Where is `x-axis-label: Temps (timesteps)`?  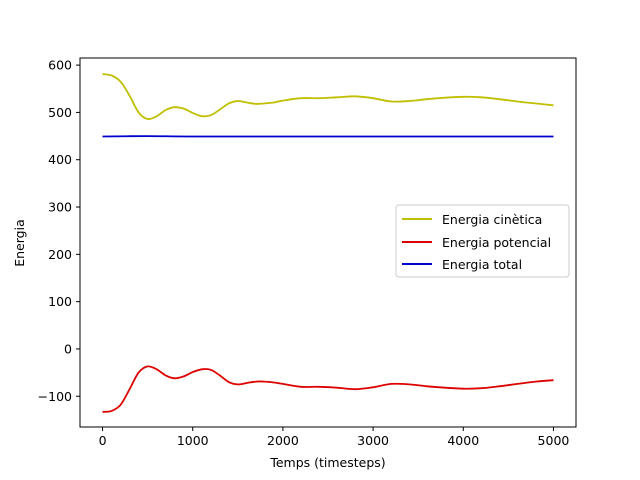 x-axis-label: Temps (timesteps) is located at coordinates (327, 462).